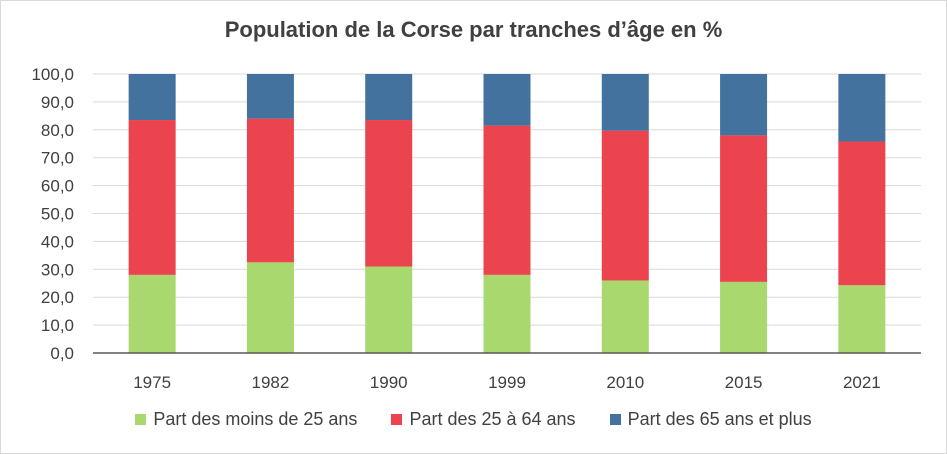  What do you see at coordinates (152, 382) in the screenshot?
I see `x-tick-label: 1975` at bounding box center [152, 382].